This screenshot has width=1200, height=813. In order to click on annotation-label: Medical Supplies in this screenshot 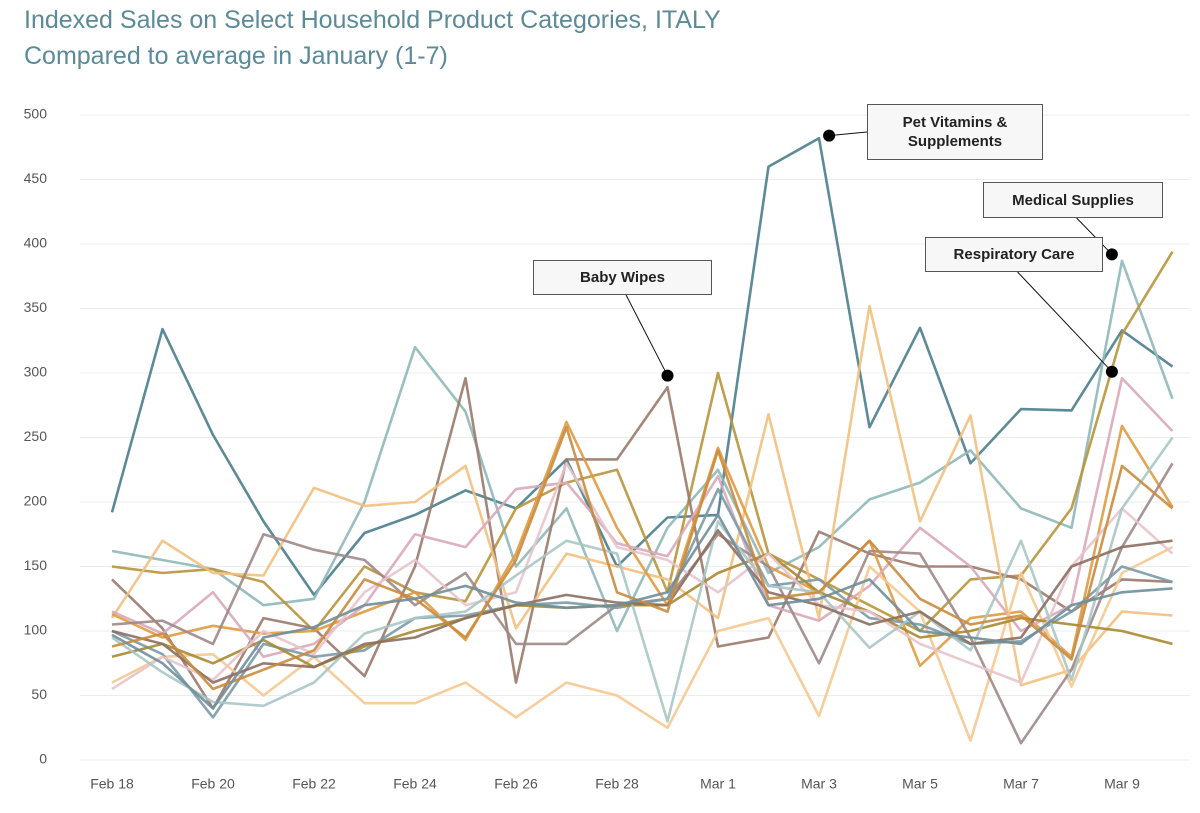, I will do `click(1073, 200)`.